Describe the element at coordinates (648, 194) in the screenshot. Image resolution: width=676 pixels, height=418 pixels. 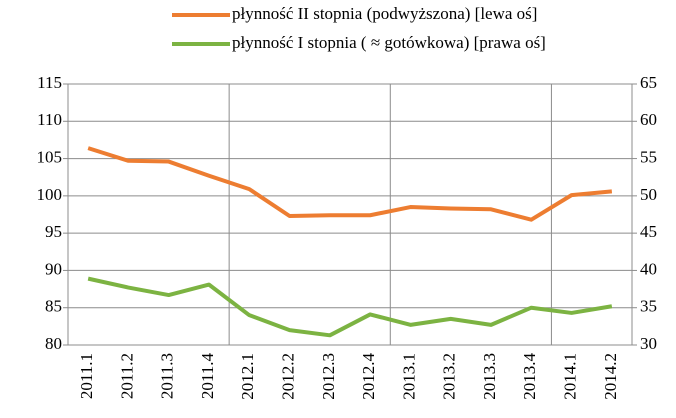
I see `y2-tick-label: 50` at that location.